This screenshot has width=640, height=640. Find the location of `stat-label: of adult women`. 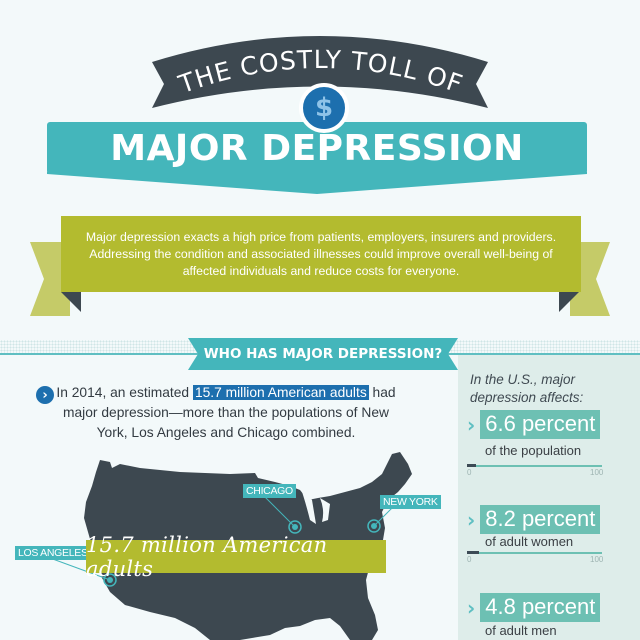

stat-label: of adult women is located at coordinates (529, 541).